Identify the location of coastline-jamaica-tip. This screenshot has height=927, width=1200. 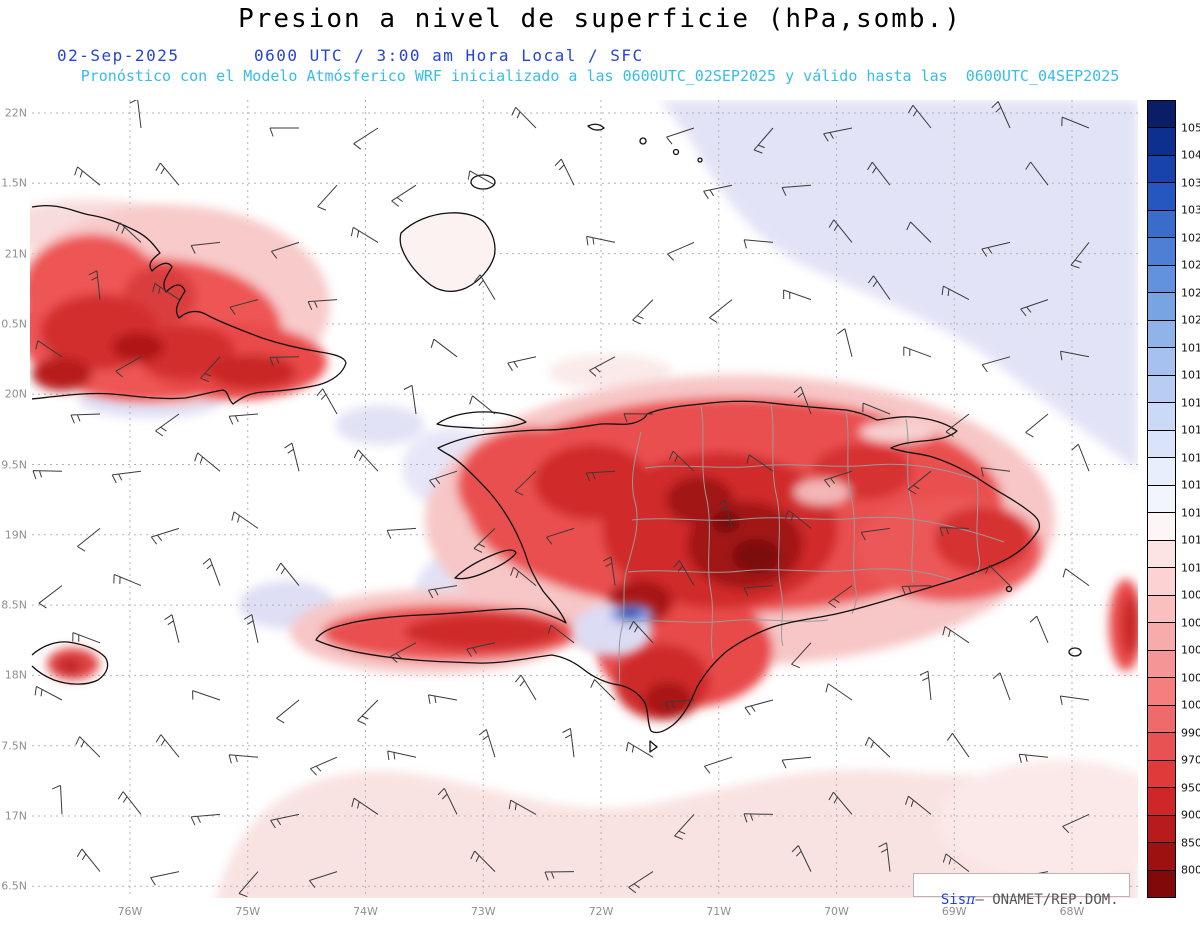
(70, 663).